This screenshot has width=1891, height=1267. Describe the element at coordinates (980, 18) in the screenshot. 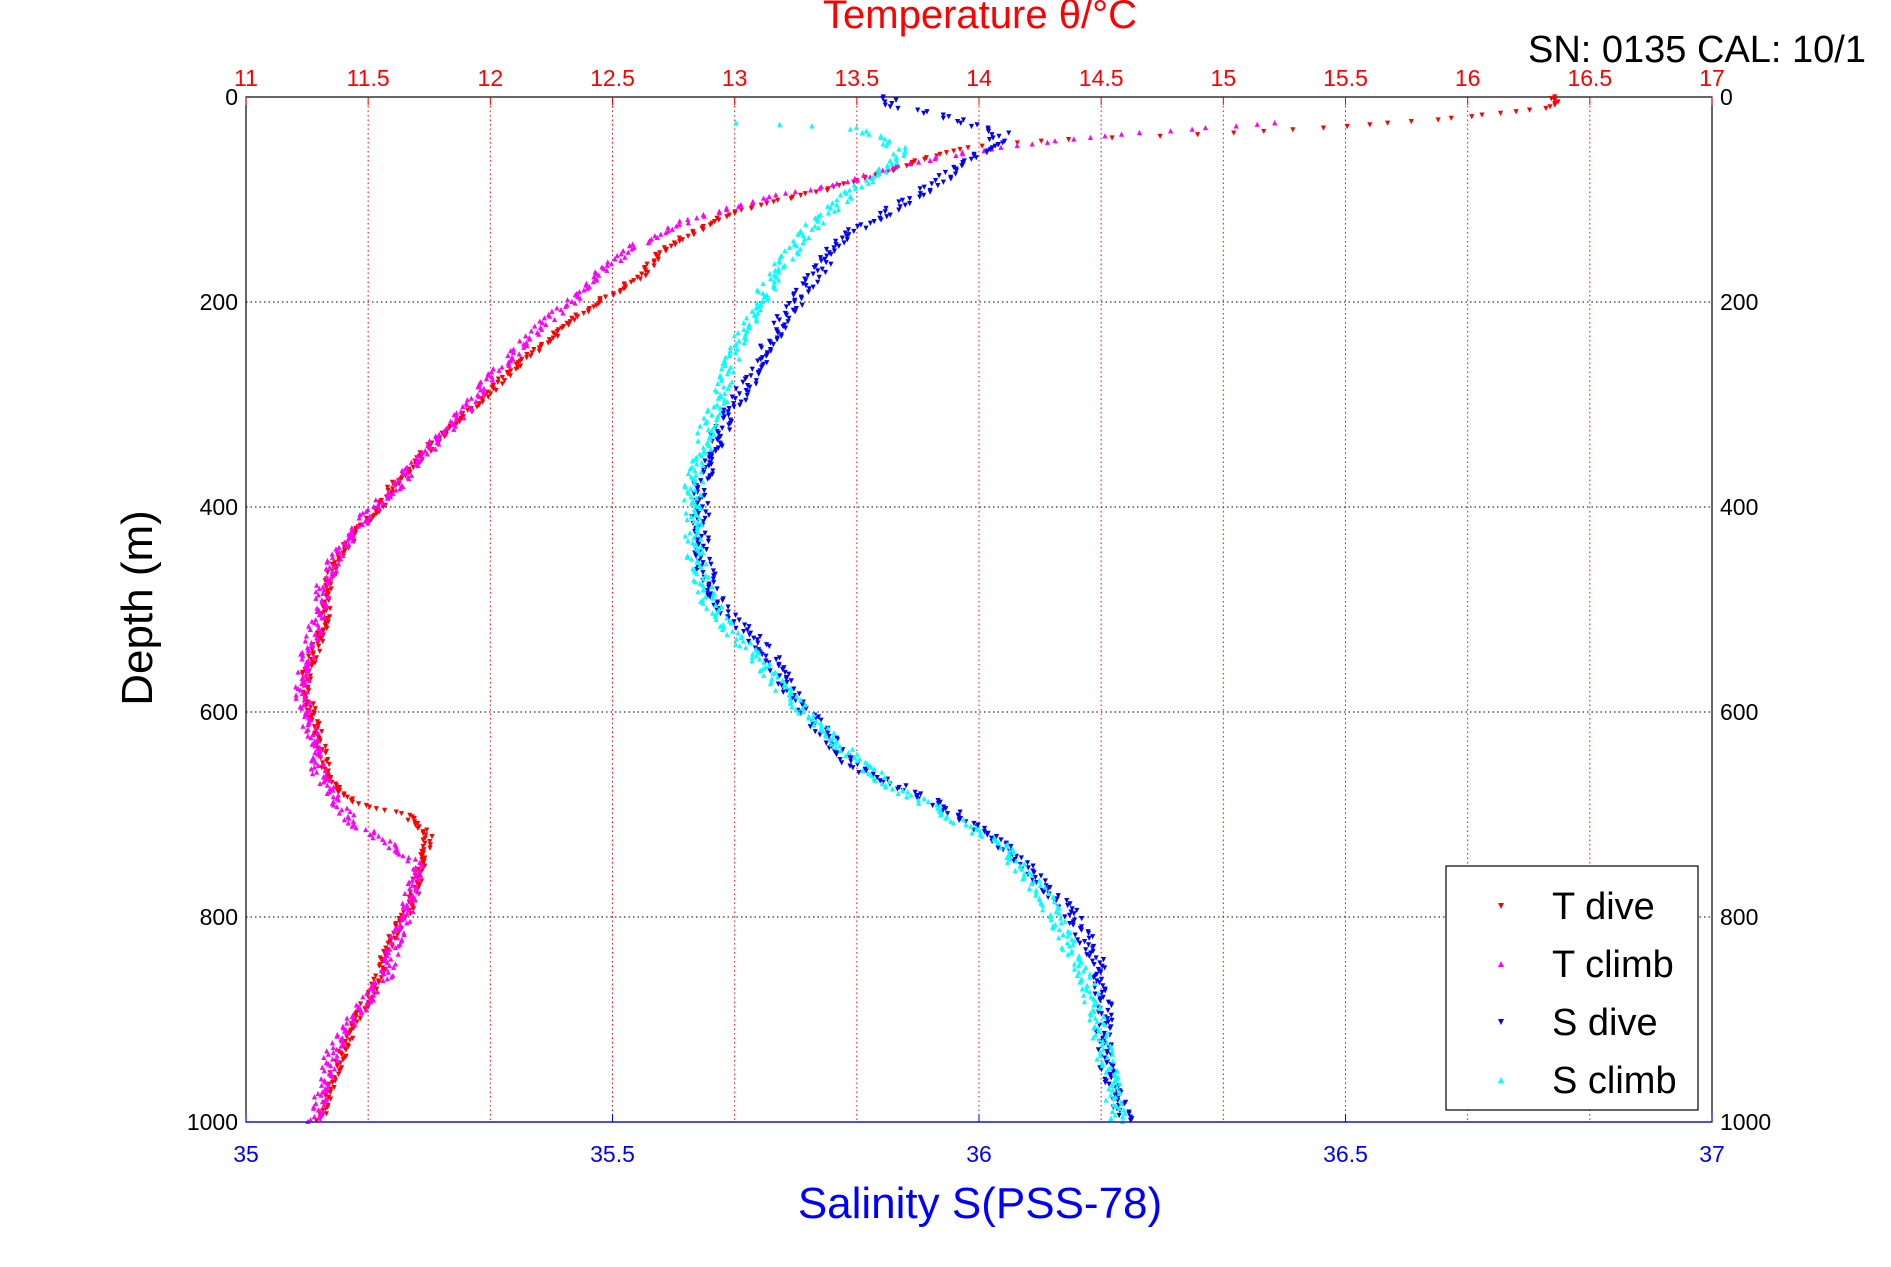

I see `chart-title: Temperature θ/°C` at that location.